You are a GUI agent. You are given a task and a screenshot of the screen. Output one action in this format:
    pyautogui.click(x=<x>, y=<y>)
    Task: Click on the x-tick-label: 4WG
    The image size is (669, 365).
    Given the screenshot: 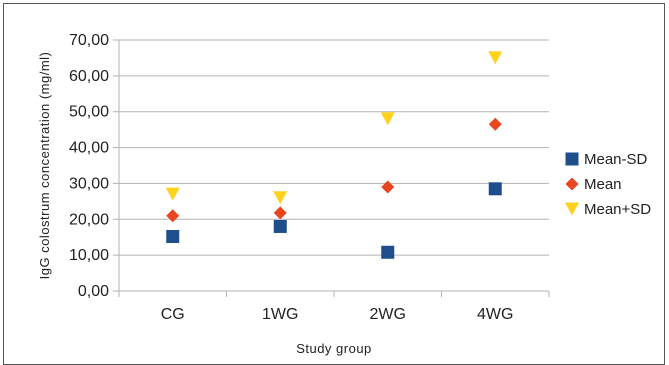 What is the action you would take?
    pyautogui.click(x=495, y=314)
    